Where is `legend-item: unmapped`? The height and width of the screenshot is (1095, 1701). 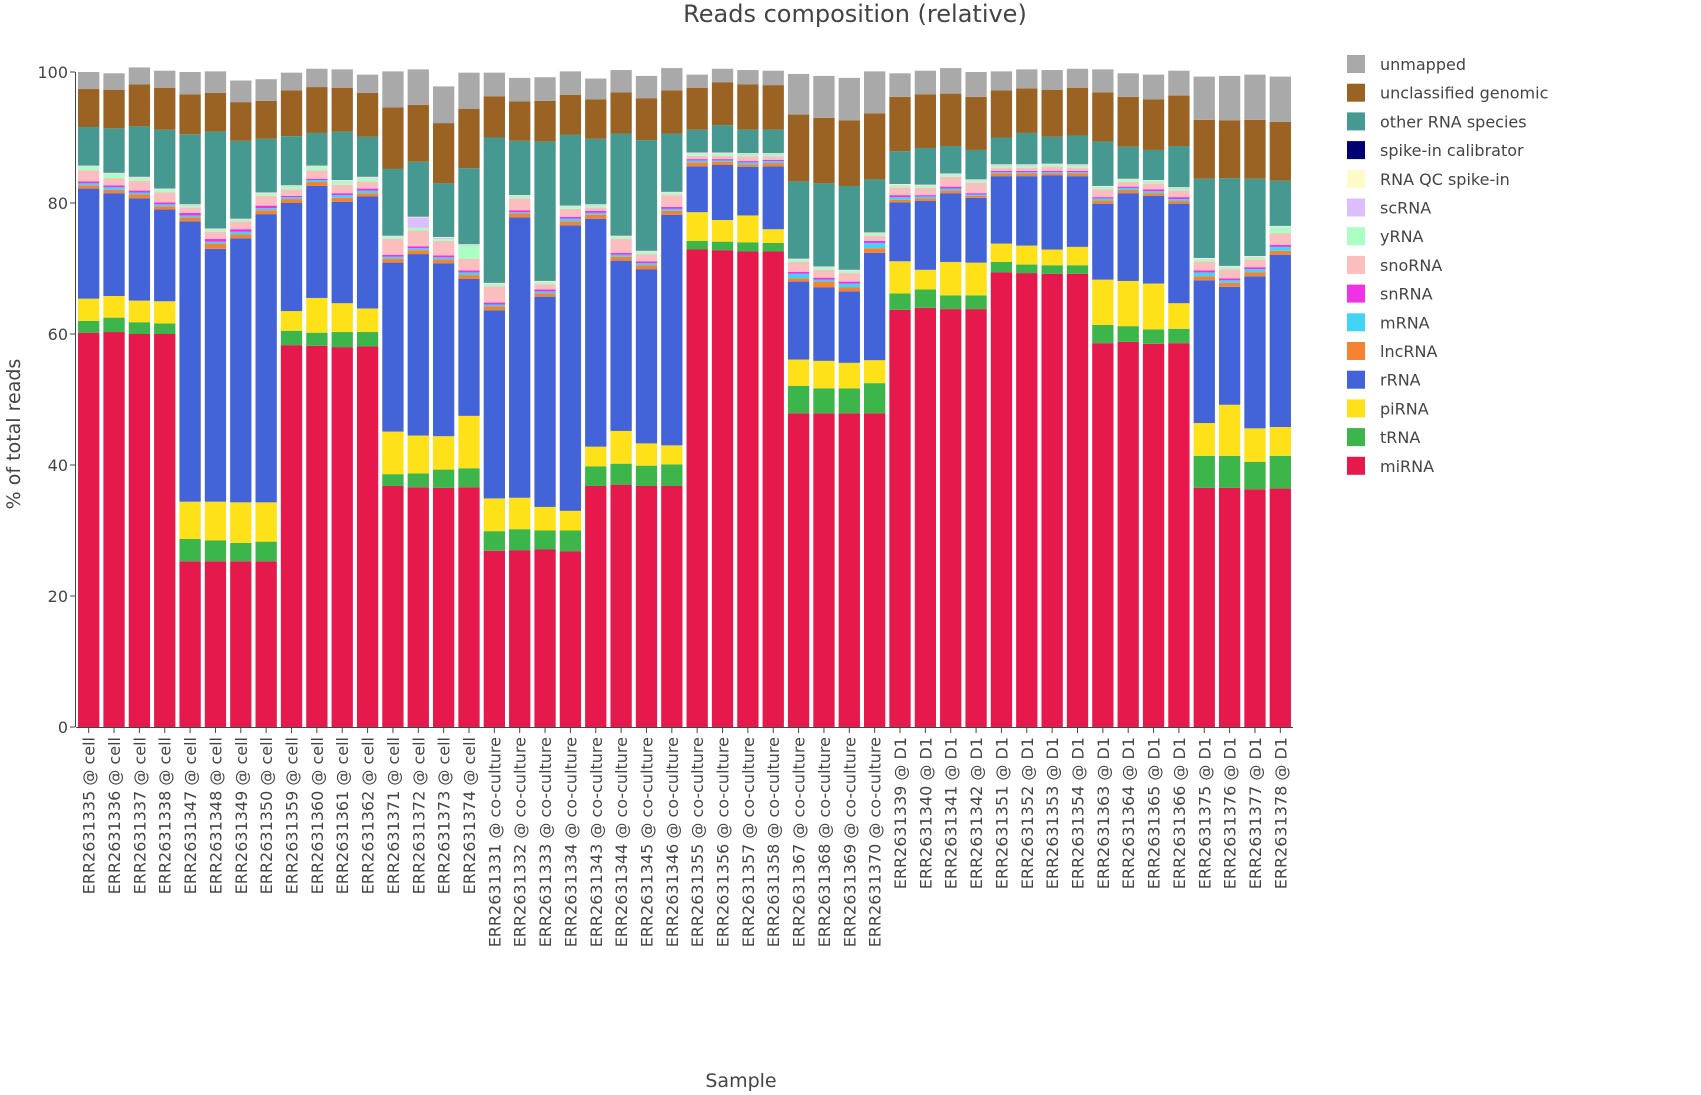
legend-item: unmapped is located at coordinates (1406, 64).